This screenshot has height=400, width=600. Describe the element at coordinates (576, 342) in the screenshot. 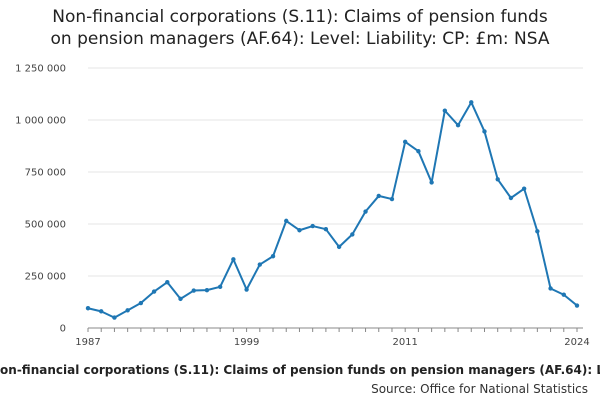

I see `x-tick-label: 2024` at that location.